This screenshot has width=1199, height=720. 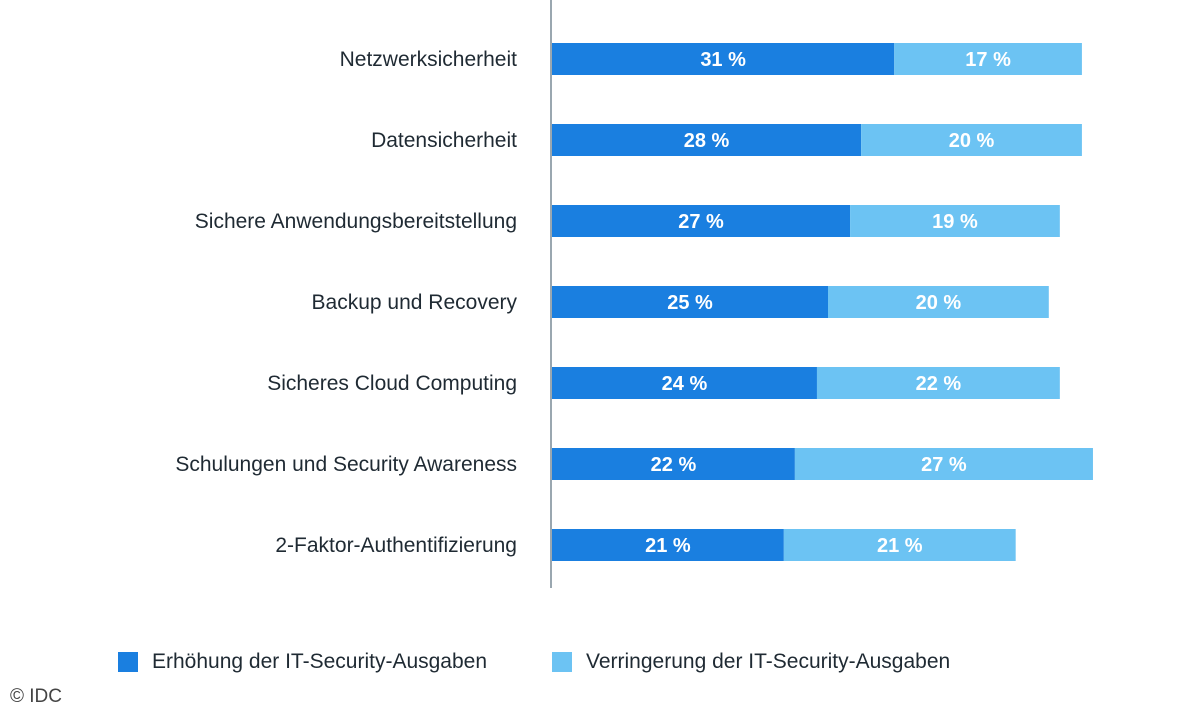 I want to click on category-label: Sicheres Cloud Computing, so click(x=392, y=383).